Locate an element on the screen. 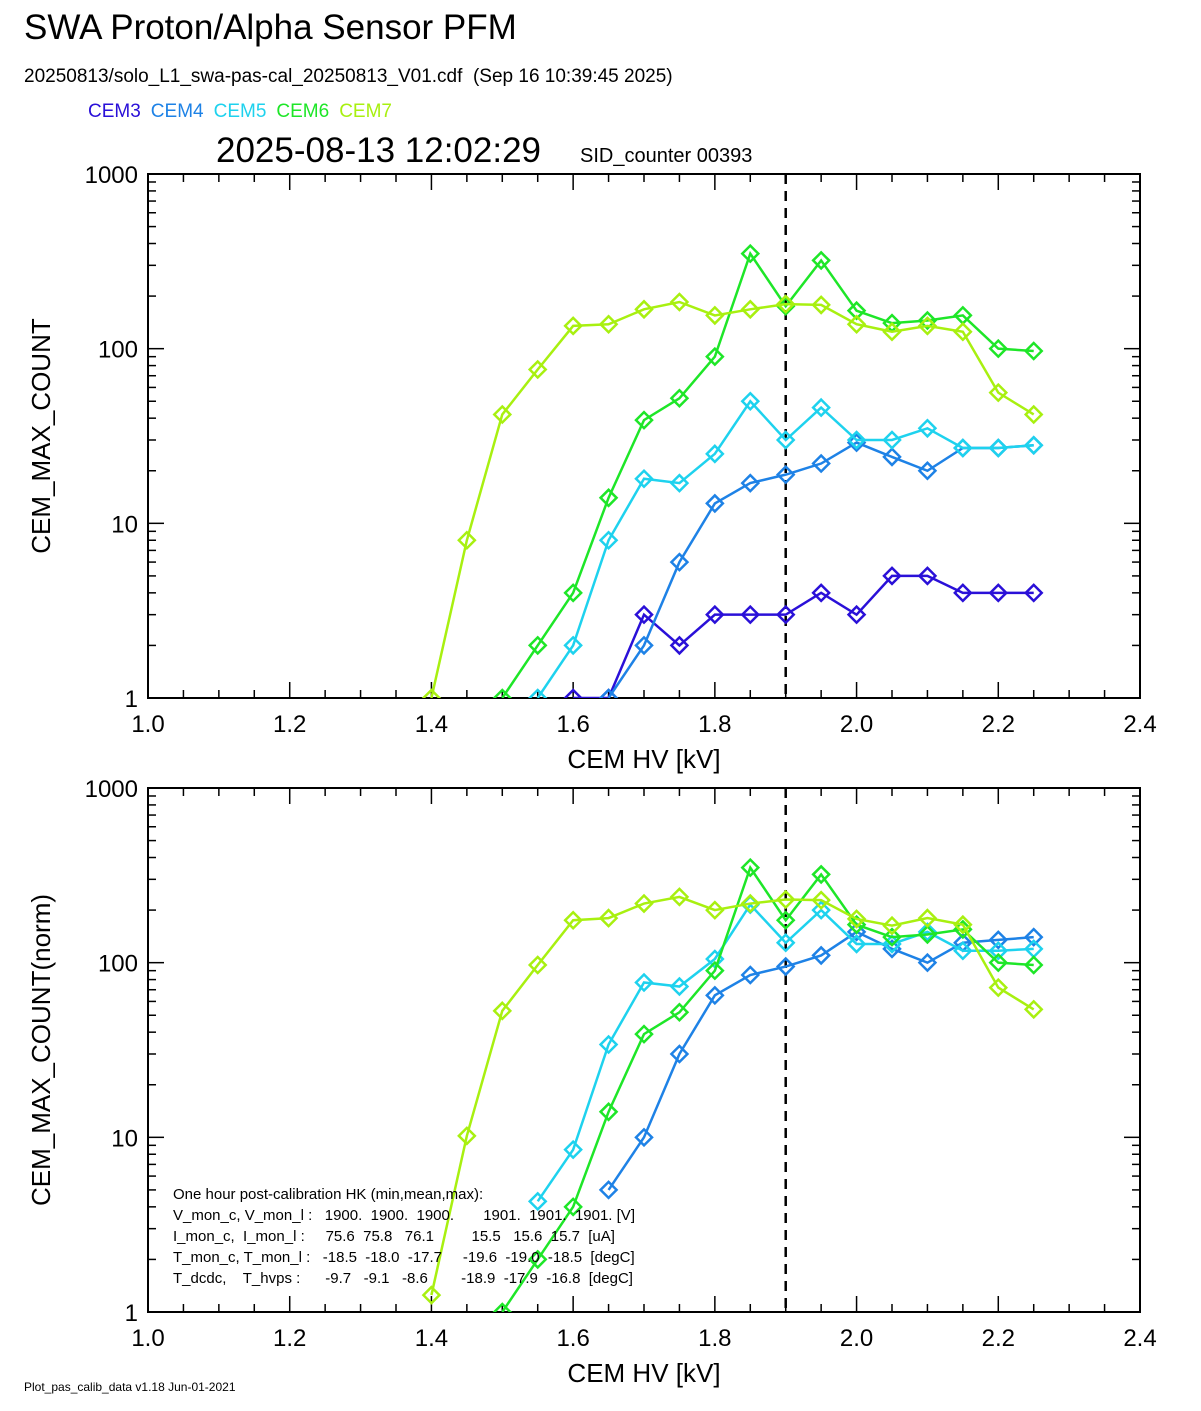 Image resolution: width=1201 pixels, height=1411 pixels. x-tick-label: 2.0 is located at coordinates (856, 724).